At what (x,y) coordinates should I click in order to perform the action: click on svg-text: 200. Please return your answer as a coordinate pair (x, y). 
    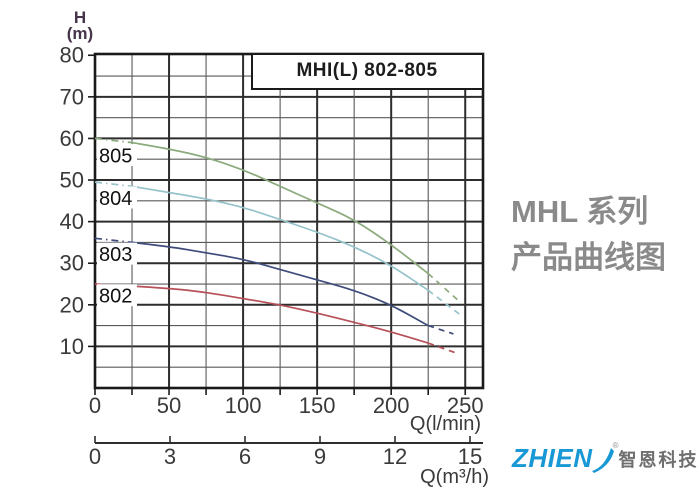
    Looking at the image, I should click on (391, 405).